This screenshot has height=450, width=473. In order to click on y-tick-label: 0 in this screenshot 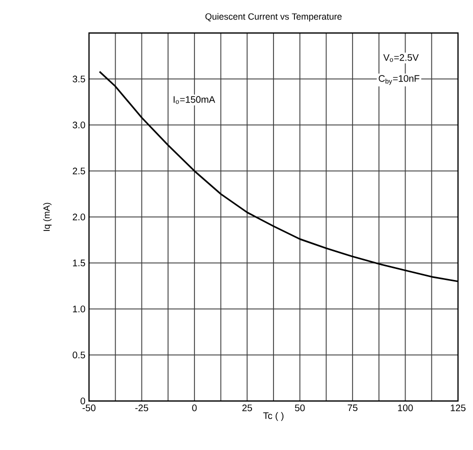, I will do `click(83, 401)`.